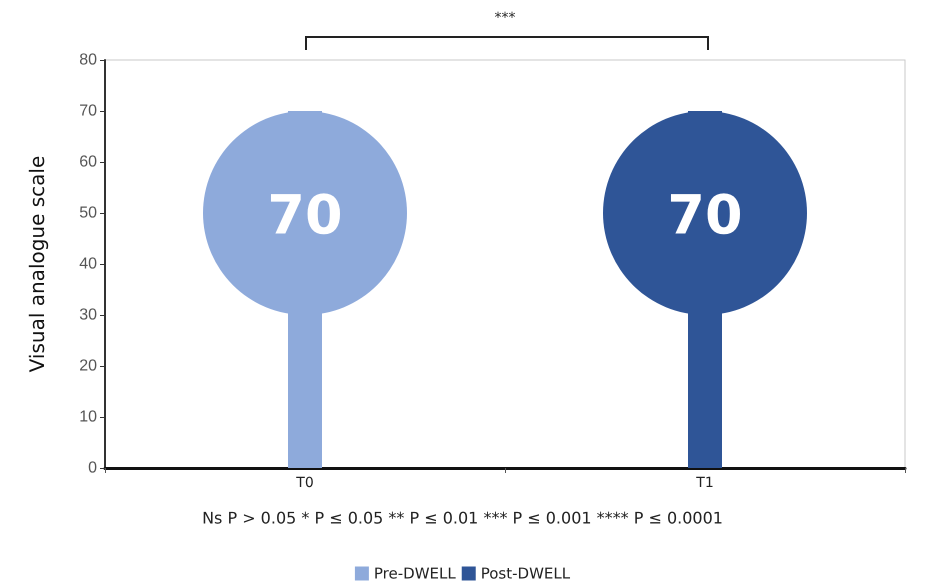 This screenshot has width=925, height=588. What do you see at coordinates (88, 60) in the screenshot?
I see `y-tick-label: 80` at bounding box center [88, 60].